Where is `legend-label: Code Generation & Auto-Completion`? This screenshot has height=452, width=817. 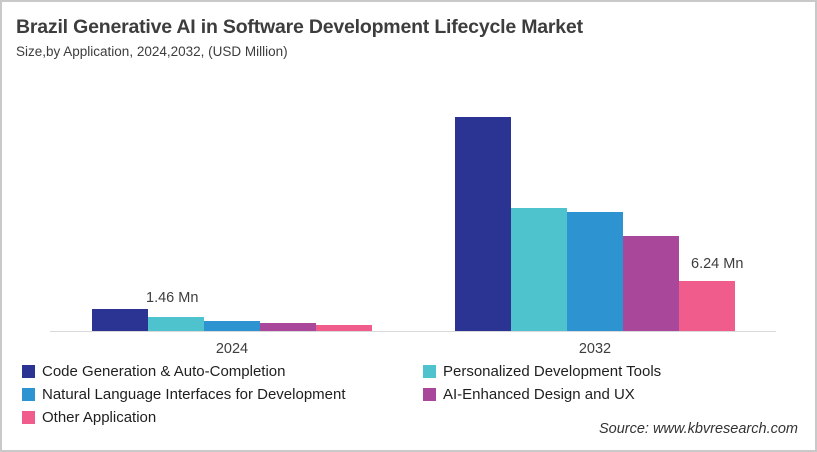 legend-label: Code Generation & Auto-Completion is located at coordinates (164, 371).